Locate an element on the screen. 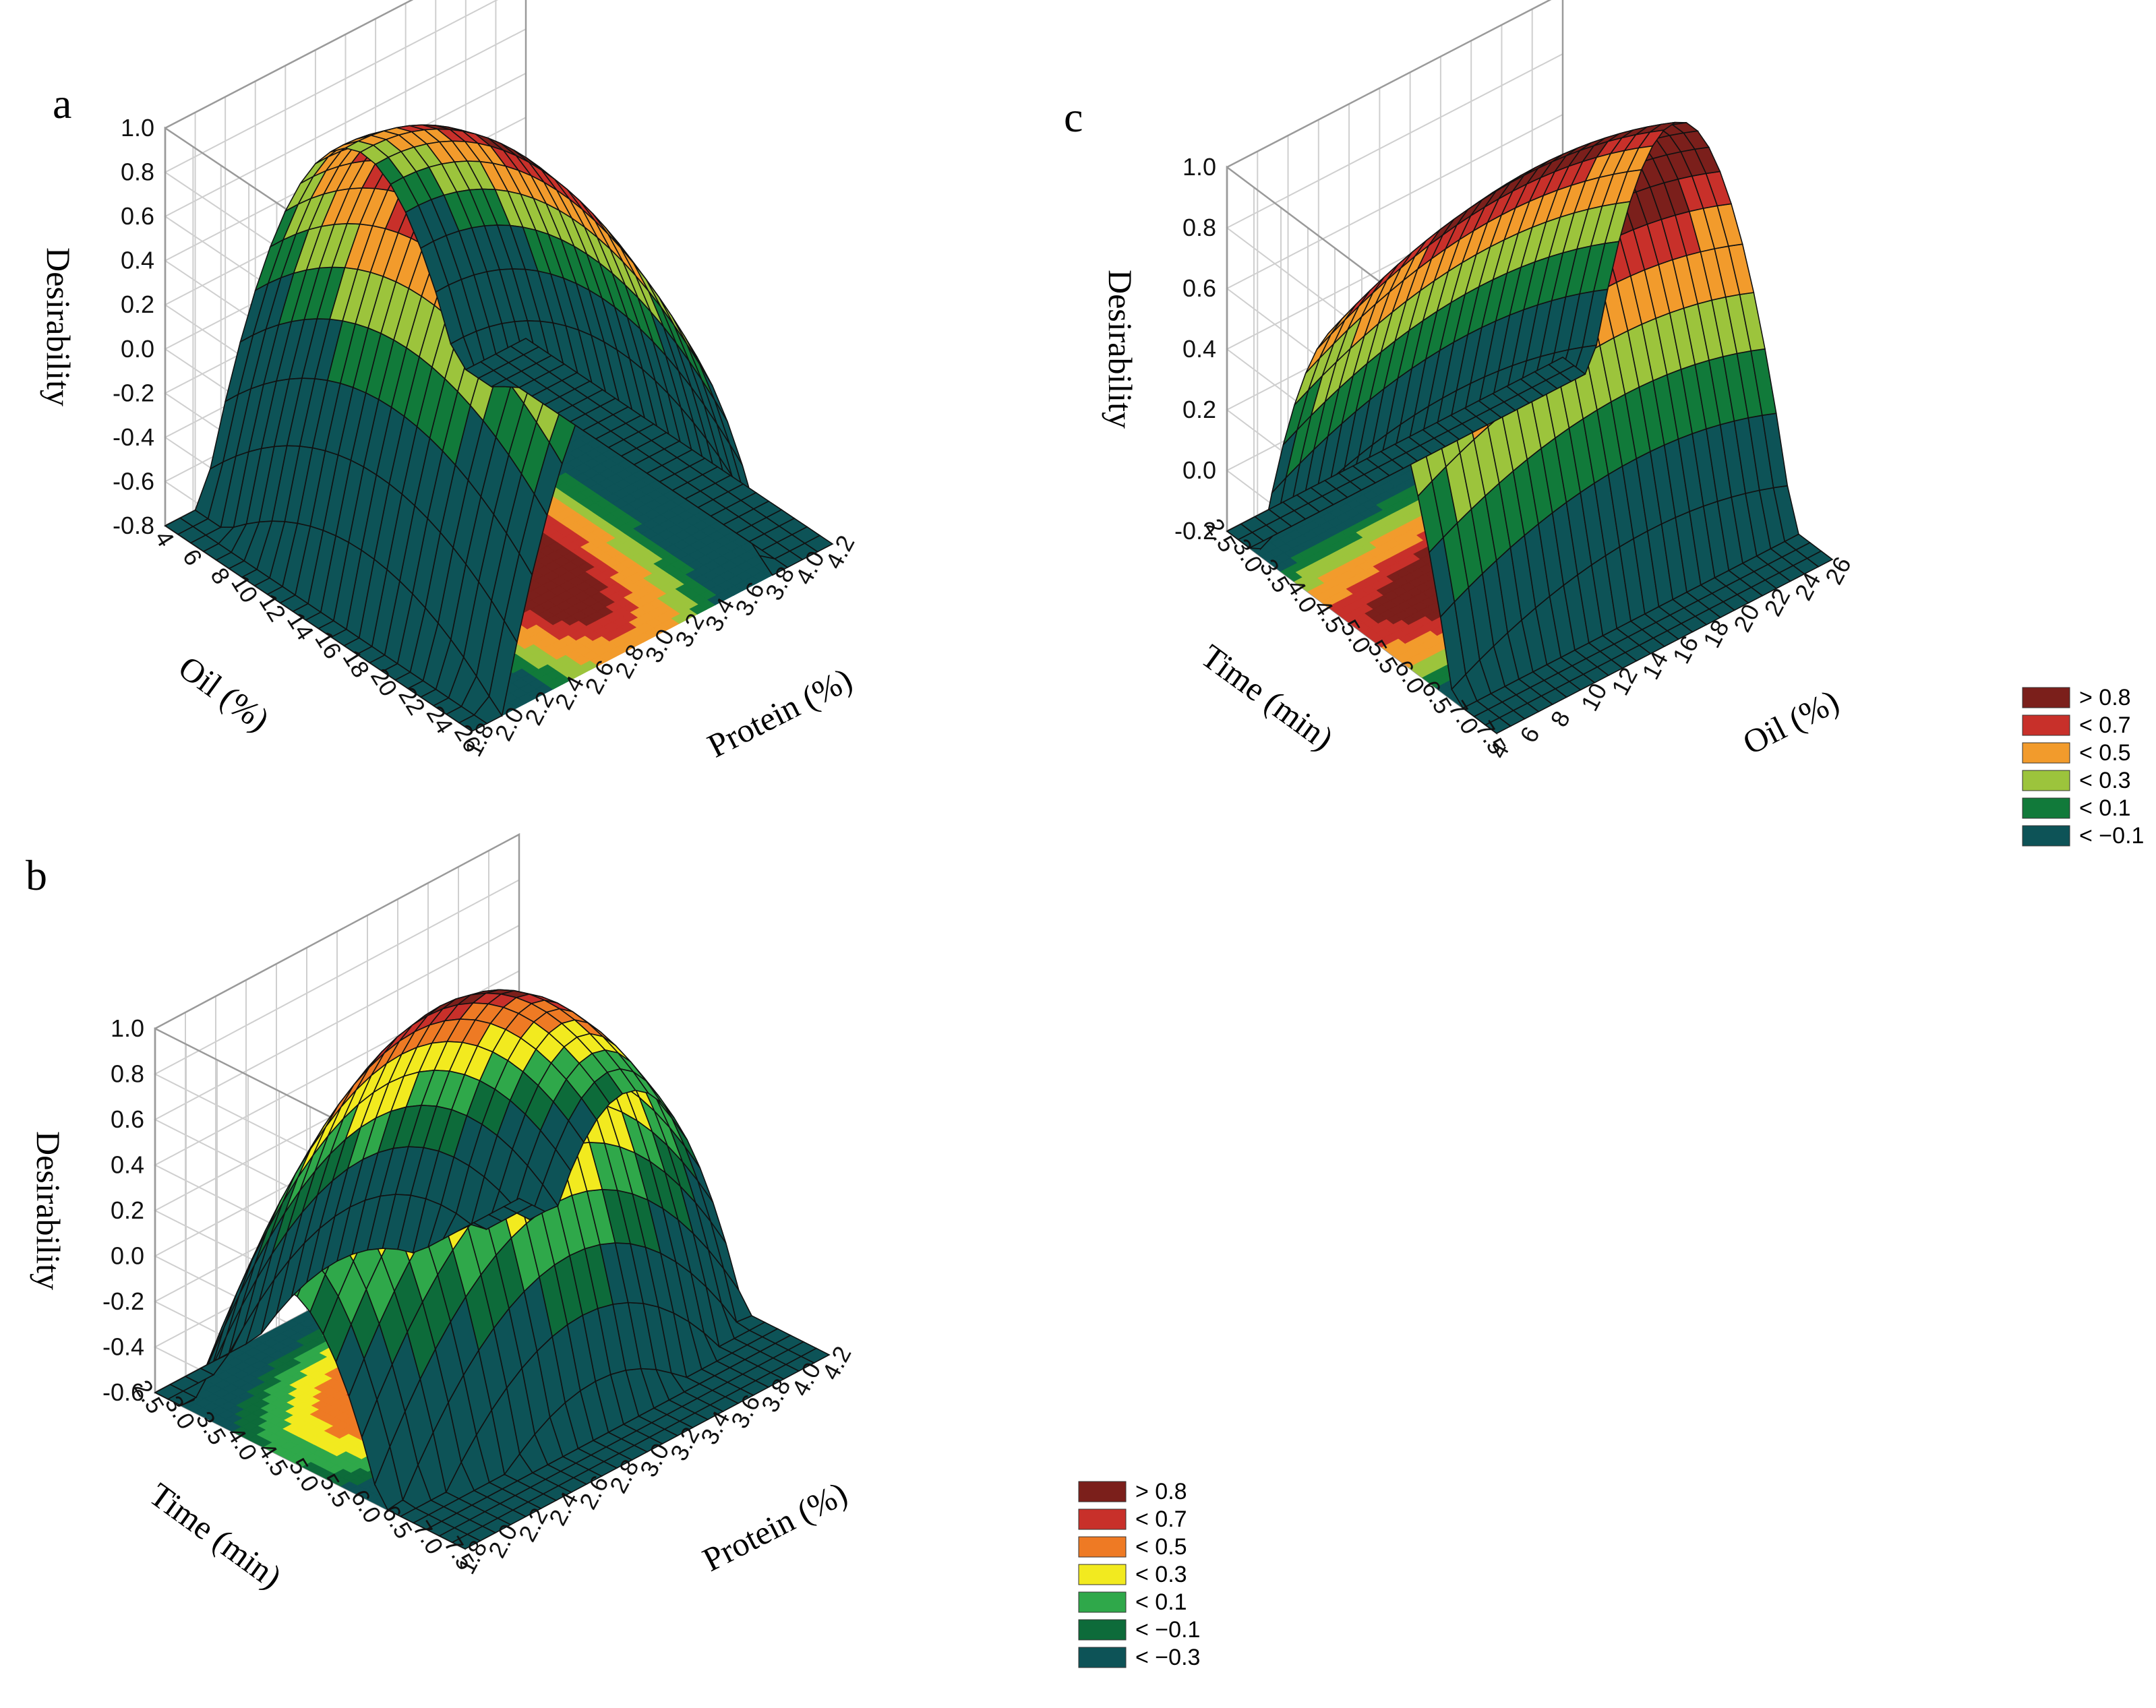 The image size is (2156, 1708). panel-c-label: c is located at coordinates (1073, 117).